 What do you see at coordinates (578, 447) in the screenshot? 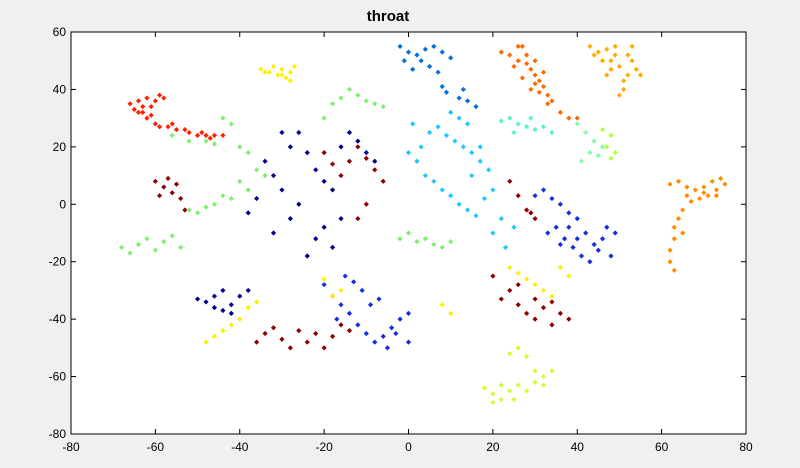
I see `x-tick-label: 40` at bounding box center [578, 447].